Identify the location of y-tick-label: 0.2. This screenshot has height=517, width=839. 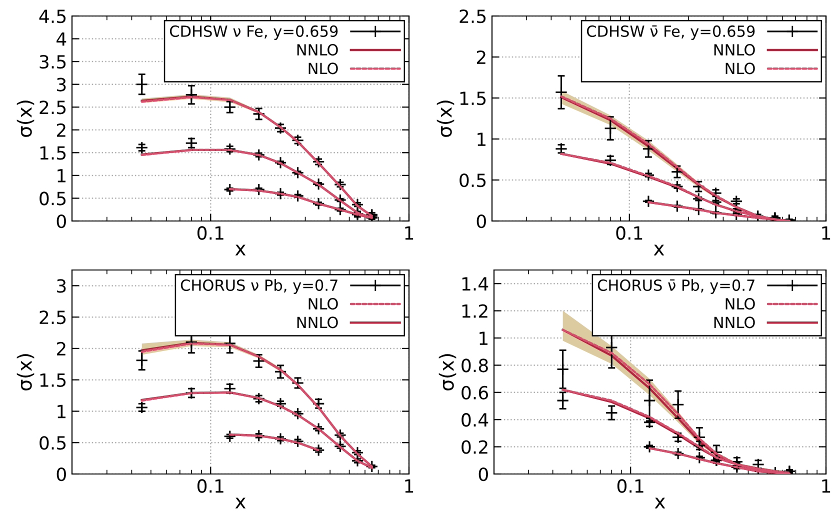
(475, 447).